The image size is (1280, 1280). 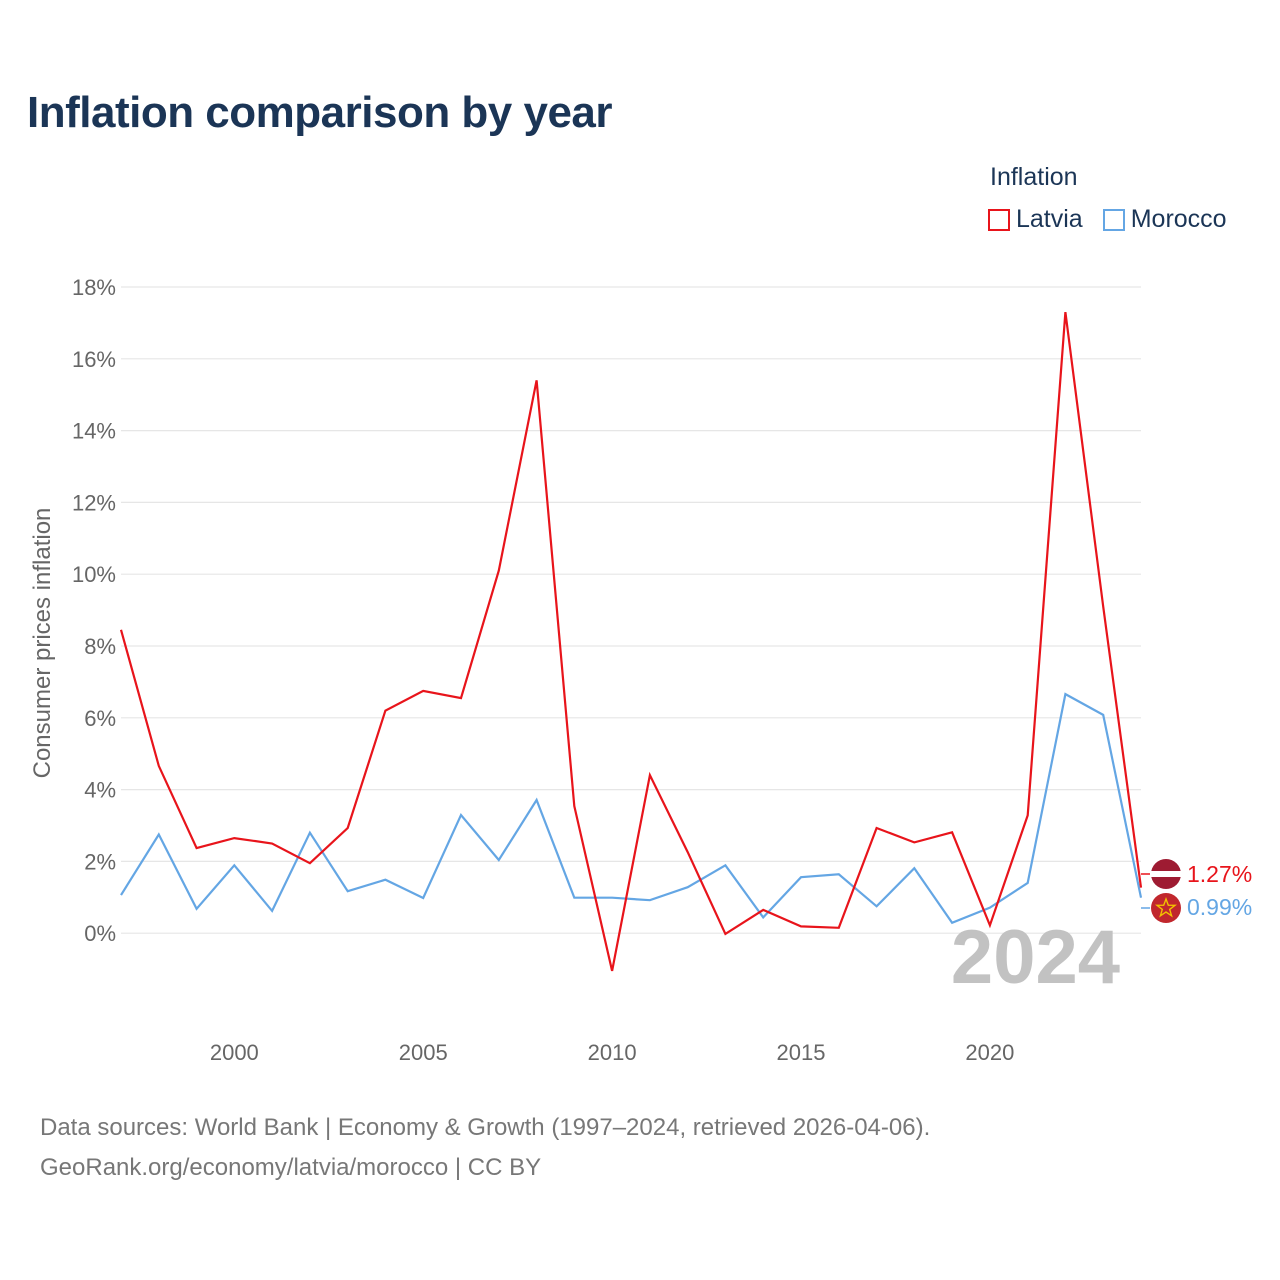 What do you see at coordinates (1034, 177) in the screenshot?
I see `legend-title: Inflation` at bounding box center [1034, 177].